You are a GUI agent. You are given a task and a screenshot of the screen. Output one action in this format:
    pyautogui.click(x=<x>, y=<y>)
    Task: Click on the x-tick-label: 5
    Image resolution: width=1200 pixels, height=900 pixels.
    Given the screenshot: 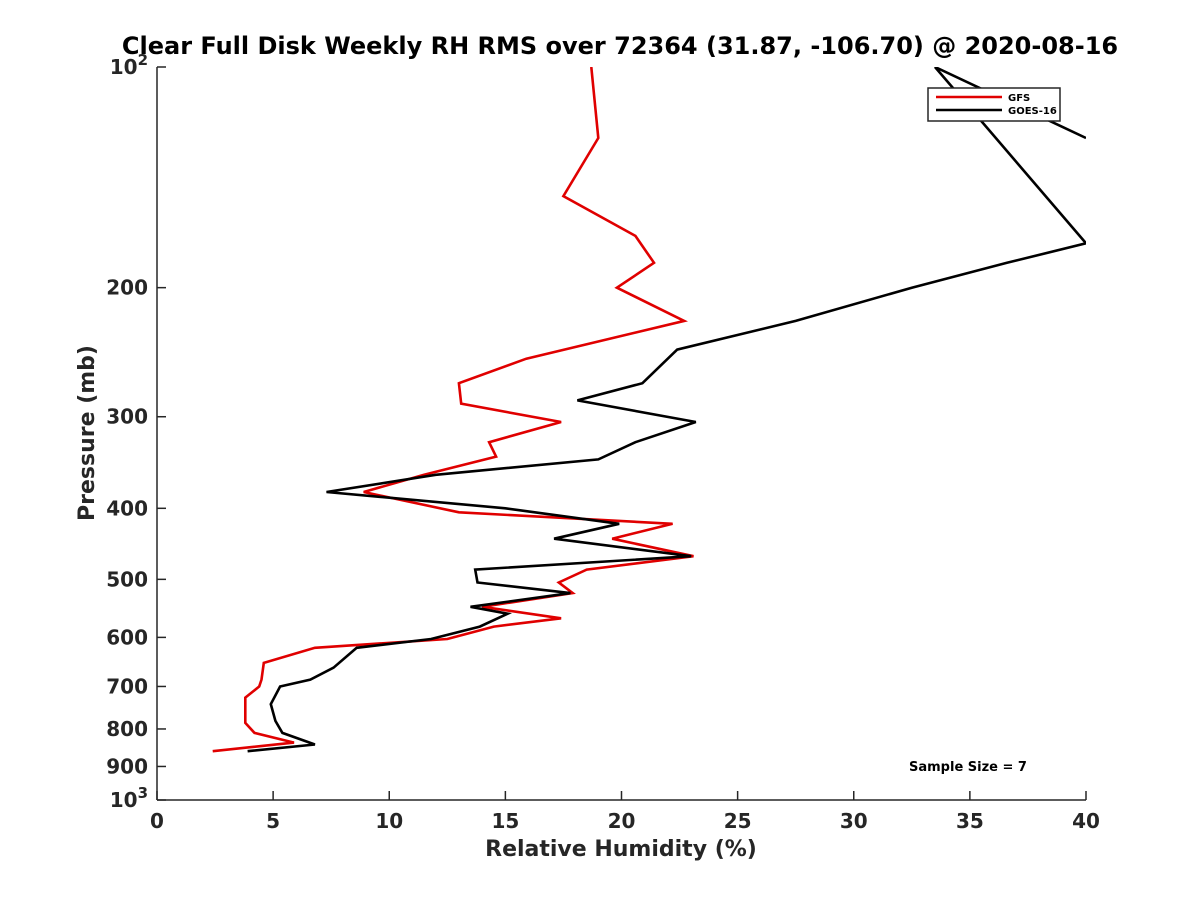 What is the action you would take?
    pyautogui.click(x=273, y=821)
    